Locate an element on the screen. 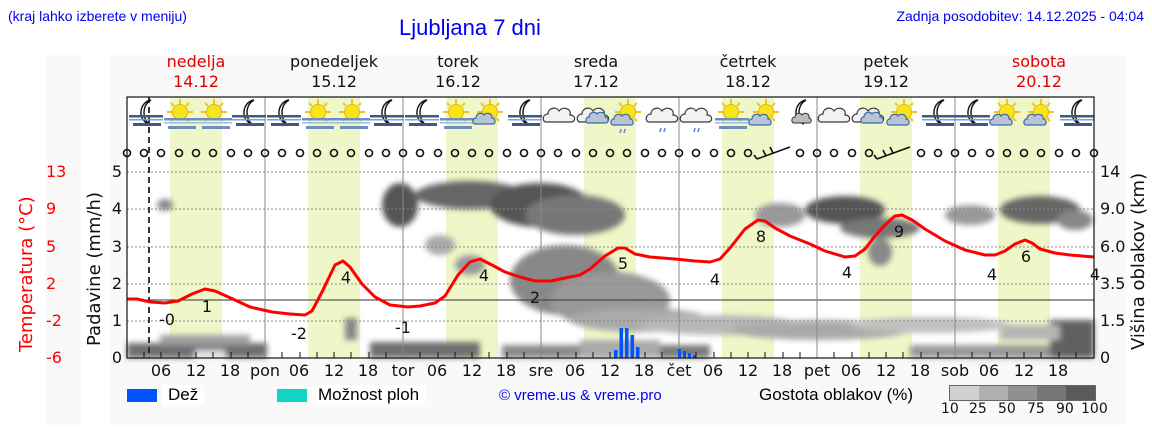  cloud-height-tick: 9.0 is located at coordinates (1113, 208).